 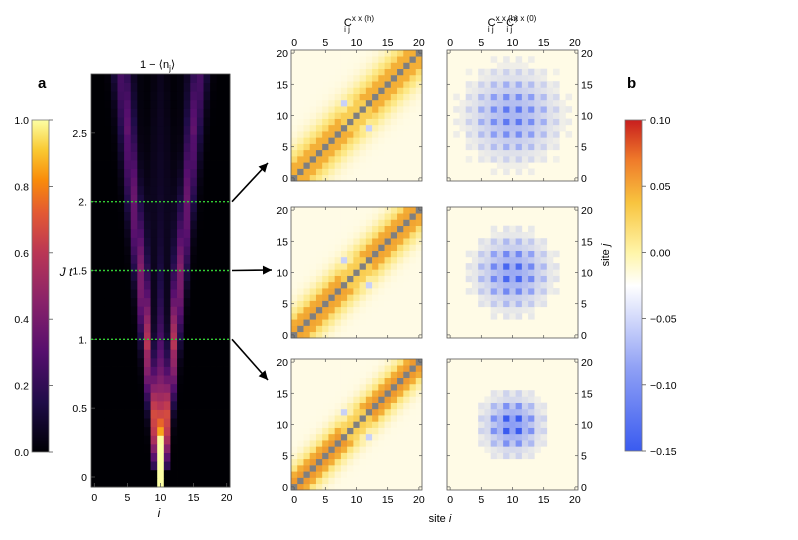 What do you see at coordinates (356, 272) in the screenshot?
I see `correlation-panel` at bounding box center [356, 272].